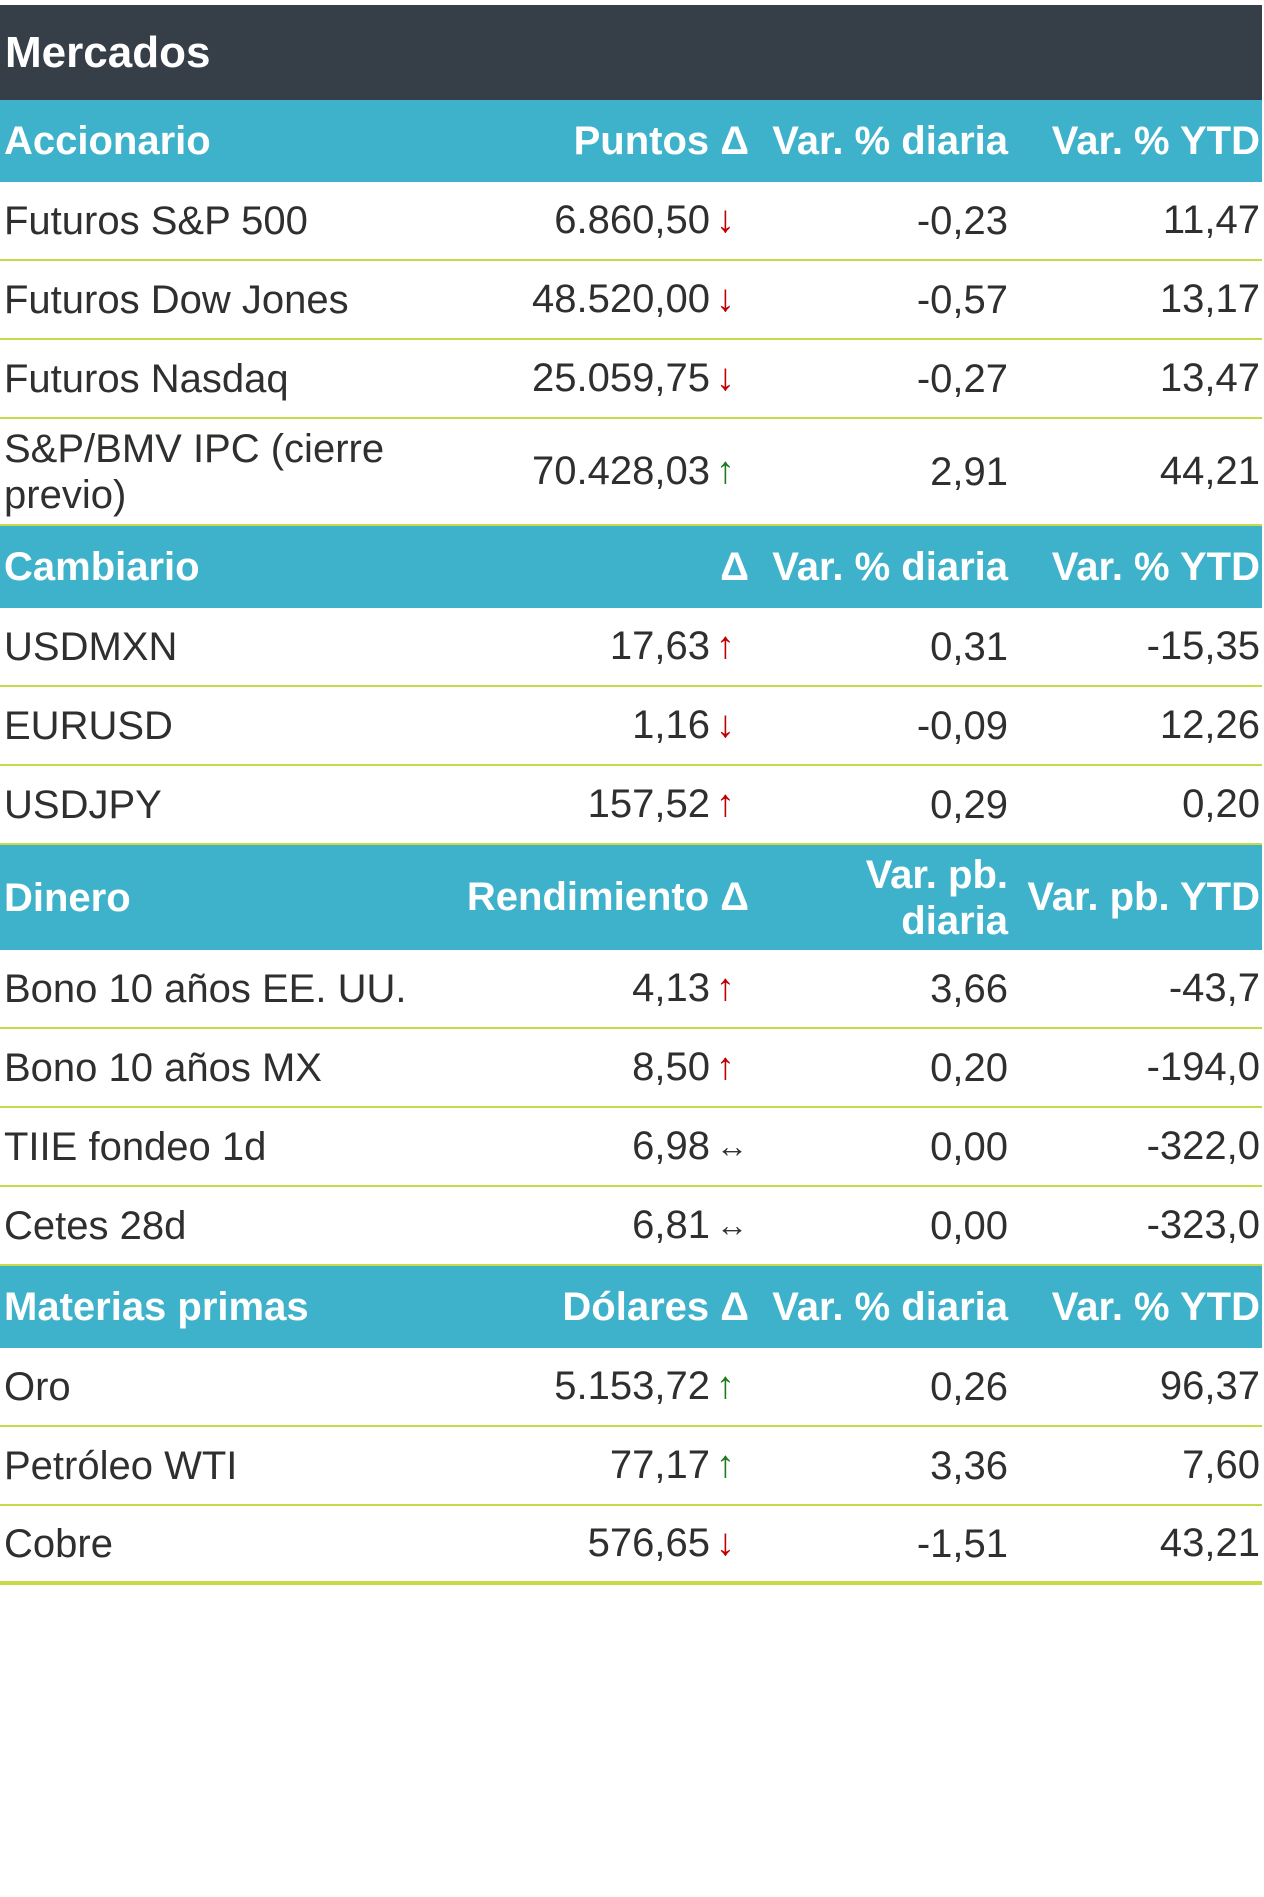 The height and width of the screenshot is (1897, 1264). I want to click on row-name: EURUSD, so click(88, 725).